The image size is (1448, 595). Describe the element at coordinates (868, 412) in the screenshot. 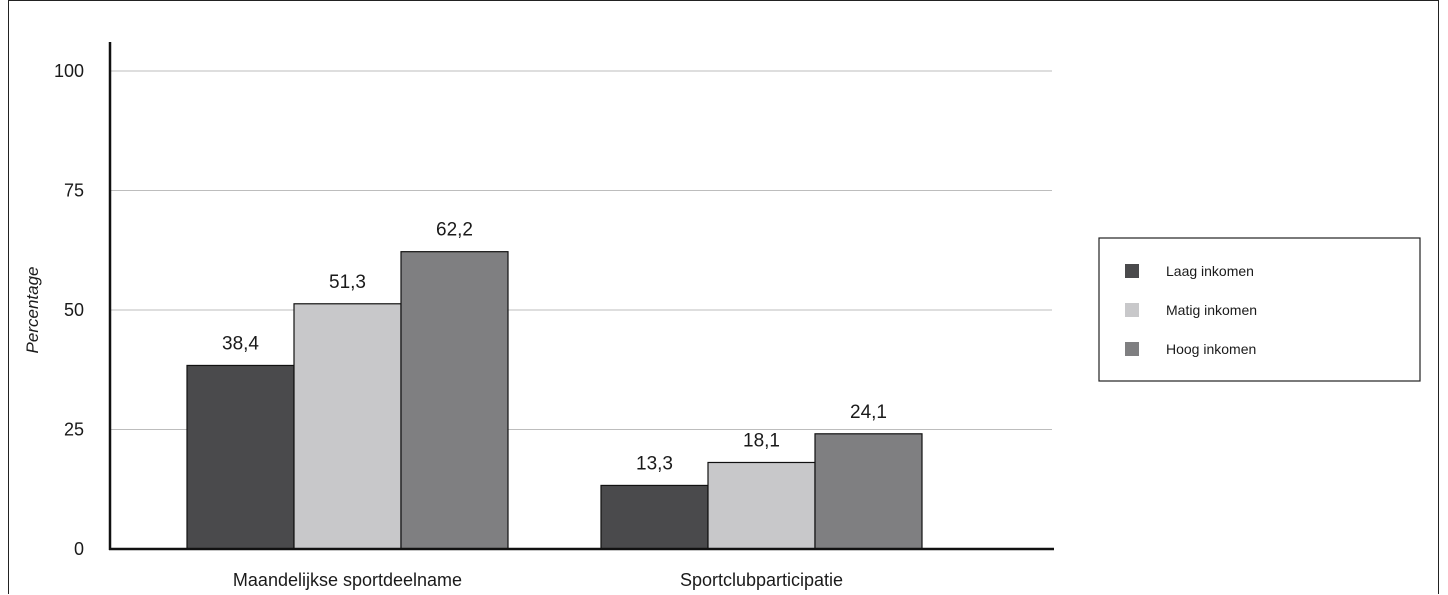

I see `data-label: 24,1` at that location.